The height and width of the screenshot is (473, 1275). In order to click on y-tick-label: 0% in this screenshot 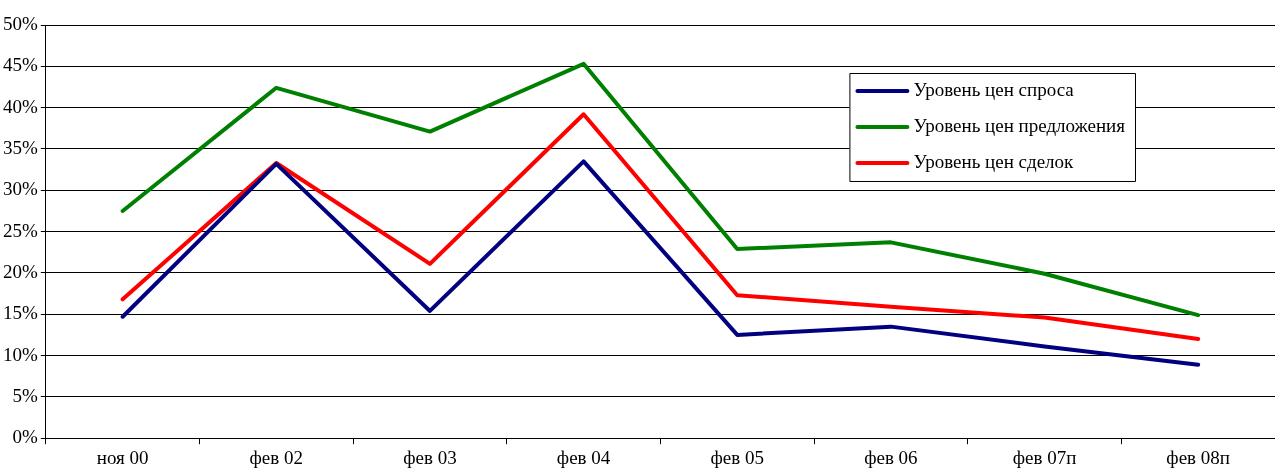, I will do `click(25, 437)`.